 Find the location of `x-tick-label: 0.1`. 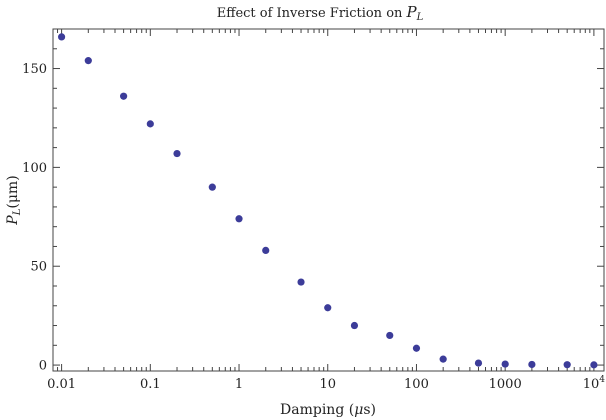

x-tick-label: 0.1 is located at coordinates (150, 384).